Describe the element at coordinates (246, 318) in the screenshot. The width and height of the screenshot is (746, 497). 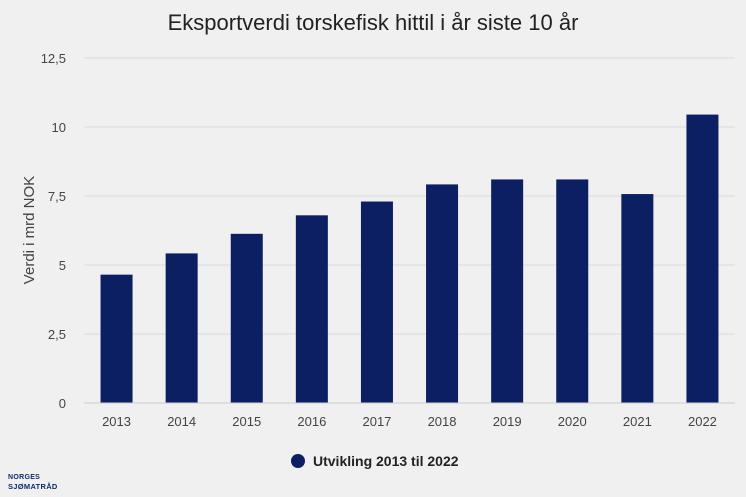
I see `bar-2015` at that location.